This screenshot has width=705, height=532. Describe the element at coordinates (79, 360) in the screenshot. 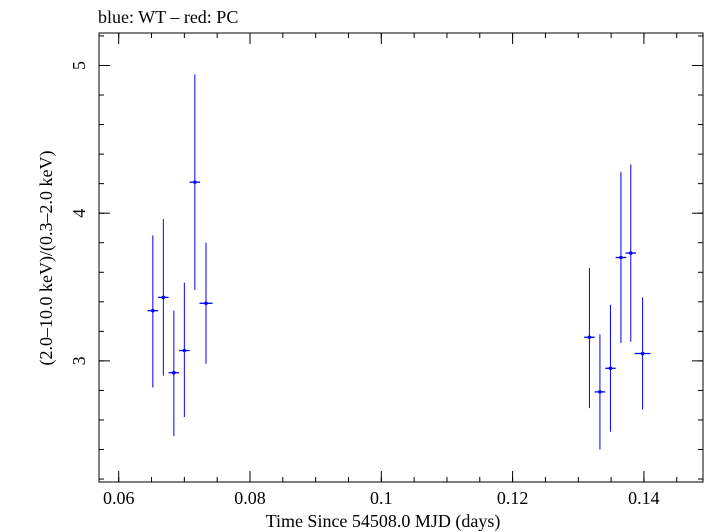

I see `y-tick-label: 3` at that location.